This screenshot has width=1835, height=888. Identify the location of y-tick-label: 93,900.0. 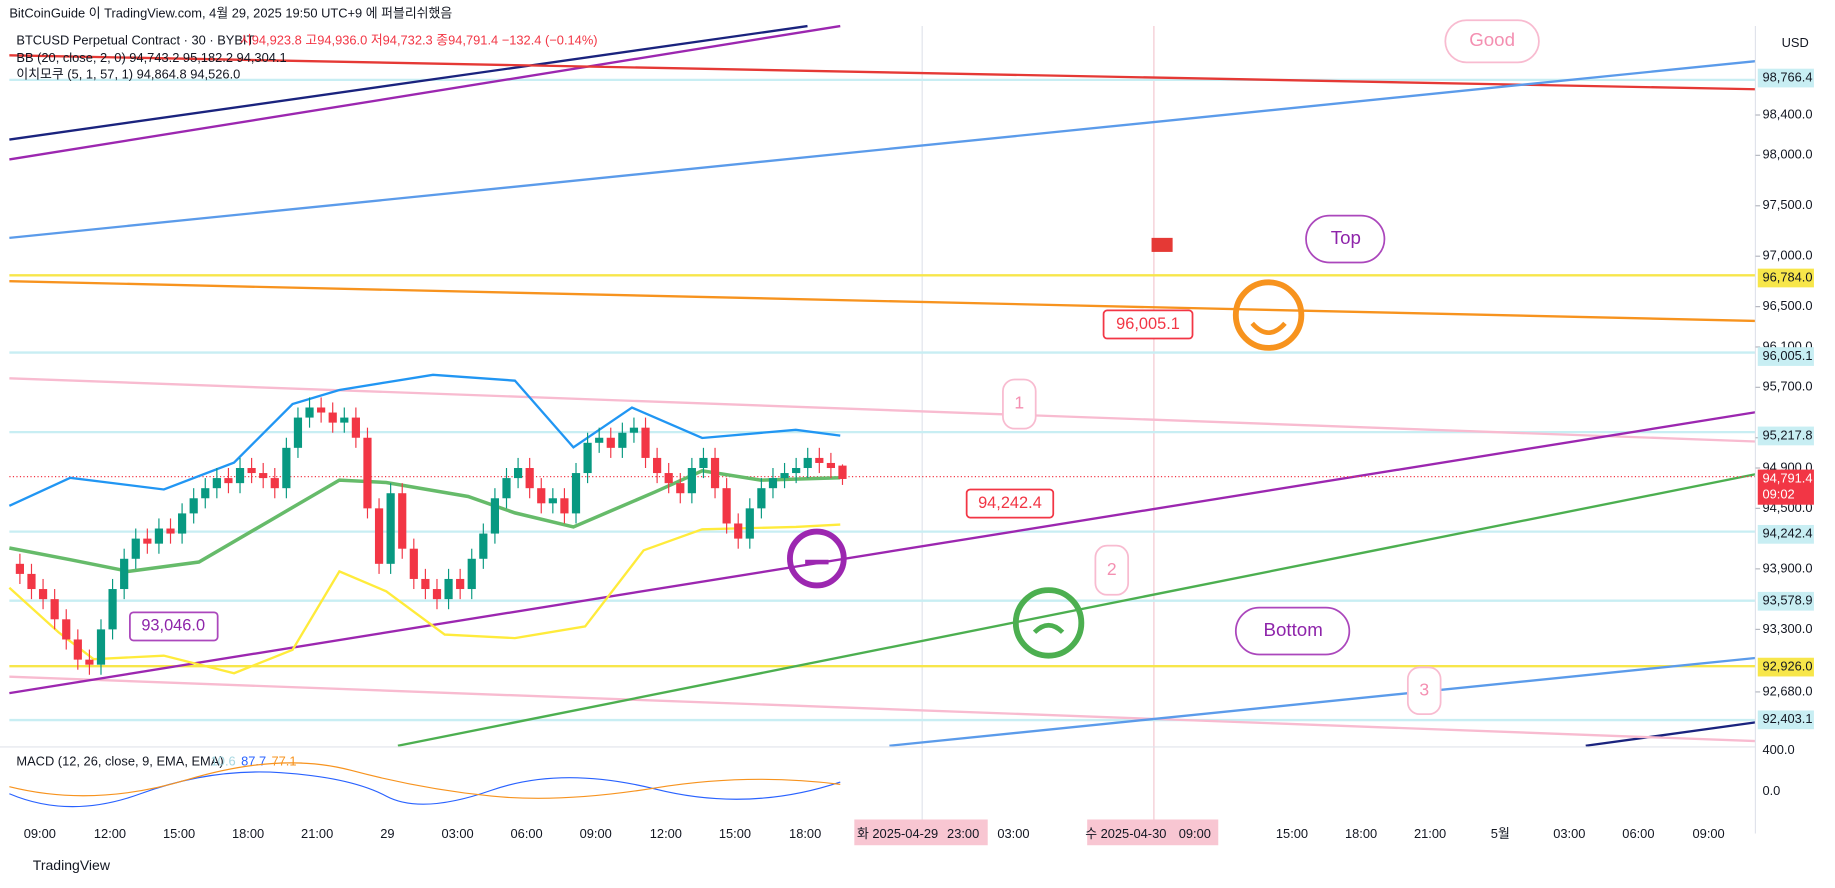
(1787, 567).